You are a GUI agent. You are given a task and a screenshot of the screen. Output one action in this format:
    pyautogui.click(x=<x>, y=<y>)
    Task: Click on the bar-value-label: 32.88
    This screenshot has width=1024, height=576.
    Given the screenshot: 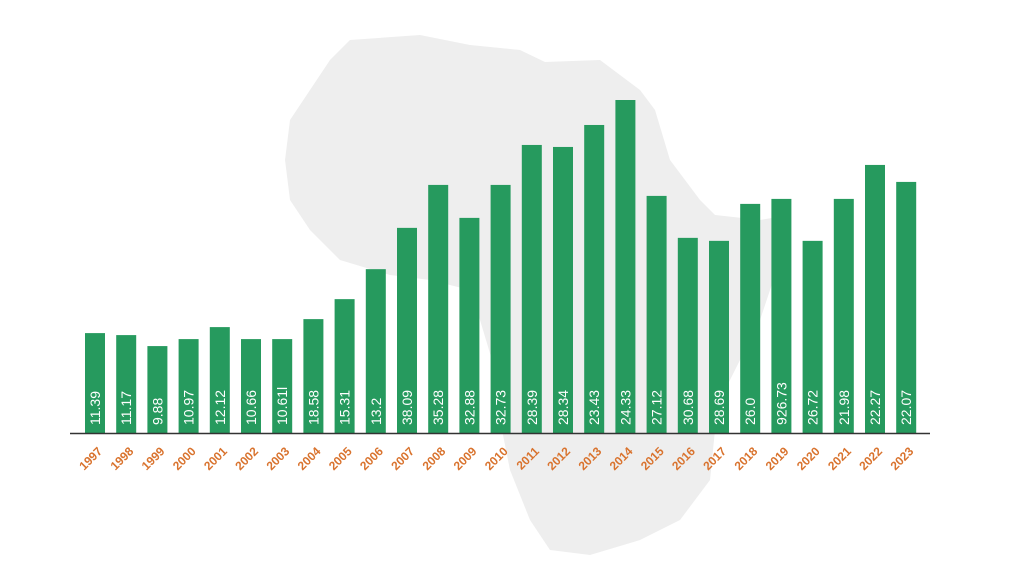 What is the action you would take?
    pyautogui.click(x=469, y=407)
    